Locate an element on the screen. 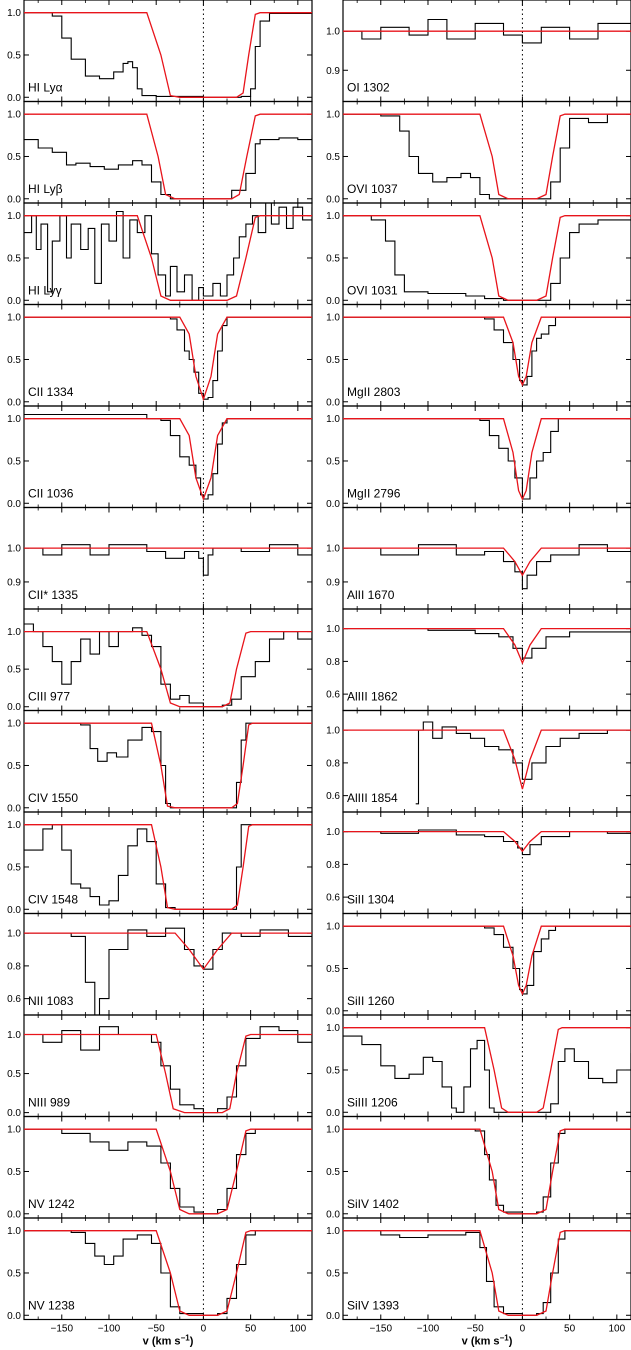  ion-label: CIII 977 is located at coordinates (49, 697).